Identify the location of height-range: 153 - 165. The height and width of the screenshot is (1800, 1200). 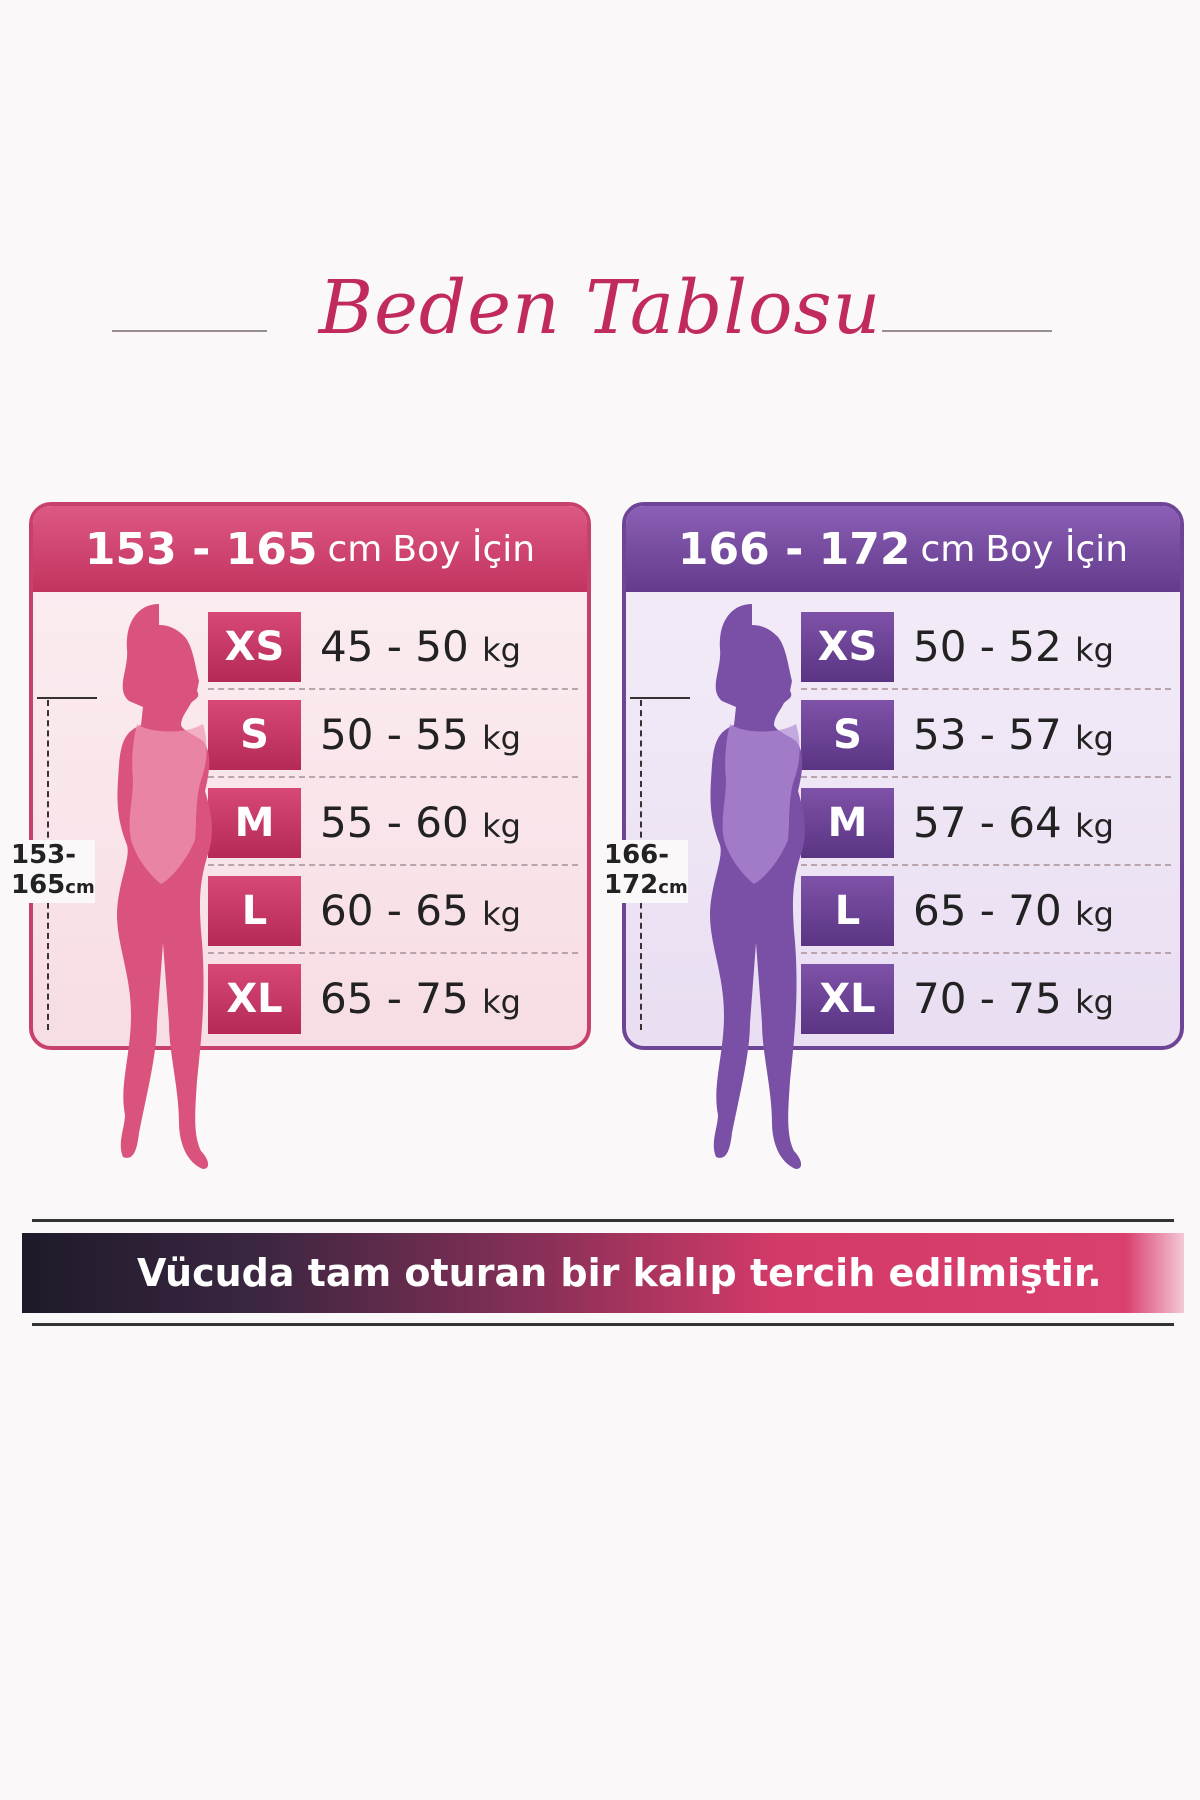
(201, 549).